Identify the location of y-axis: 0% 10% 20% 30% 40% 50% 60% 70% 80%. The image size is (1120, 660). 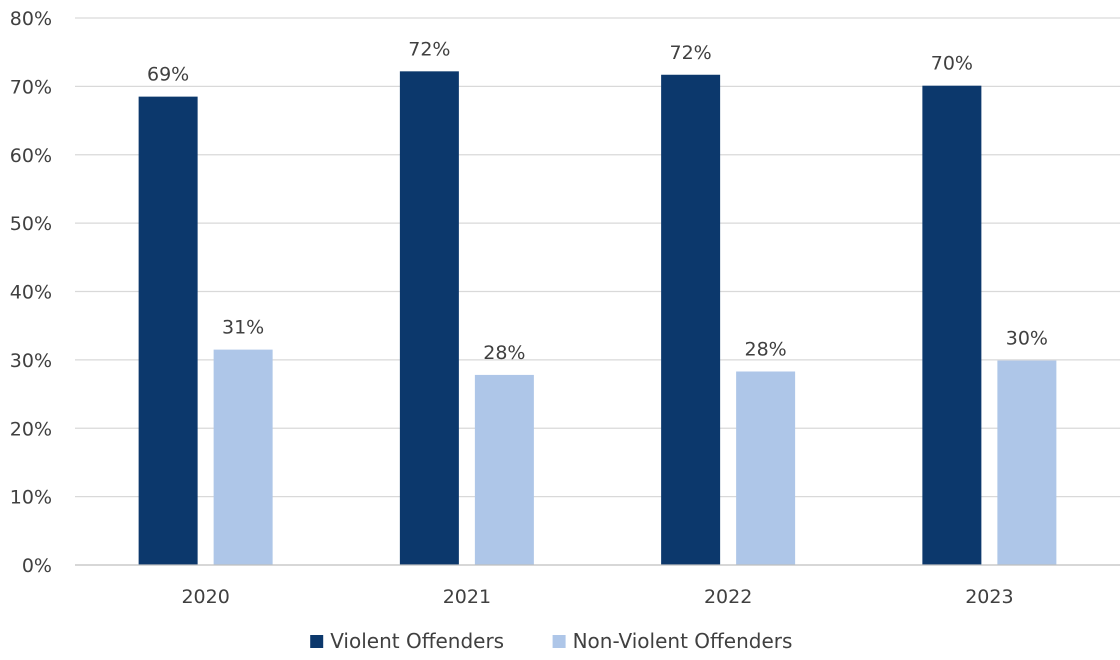
(31, 292).